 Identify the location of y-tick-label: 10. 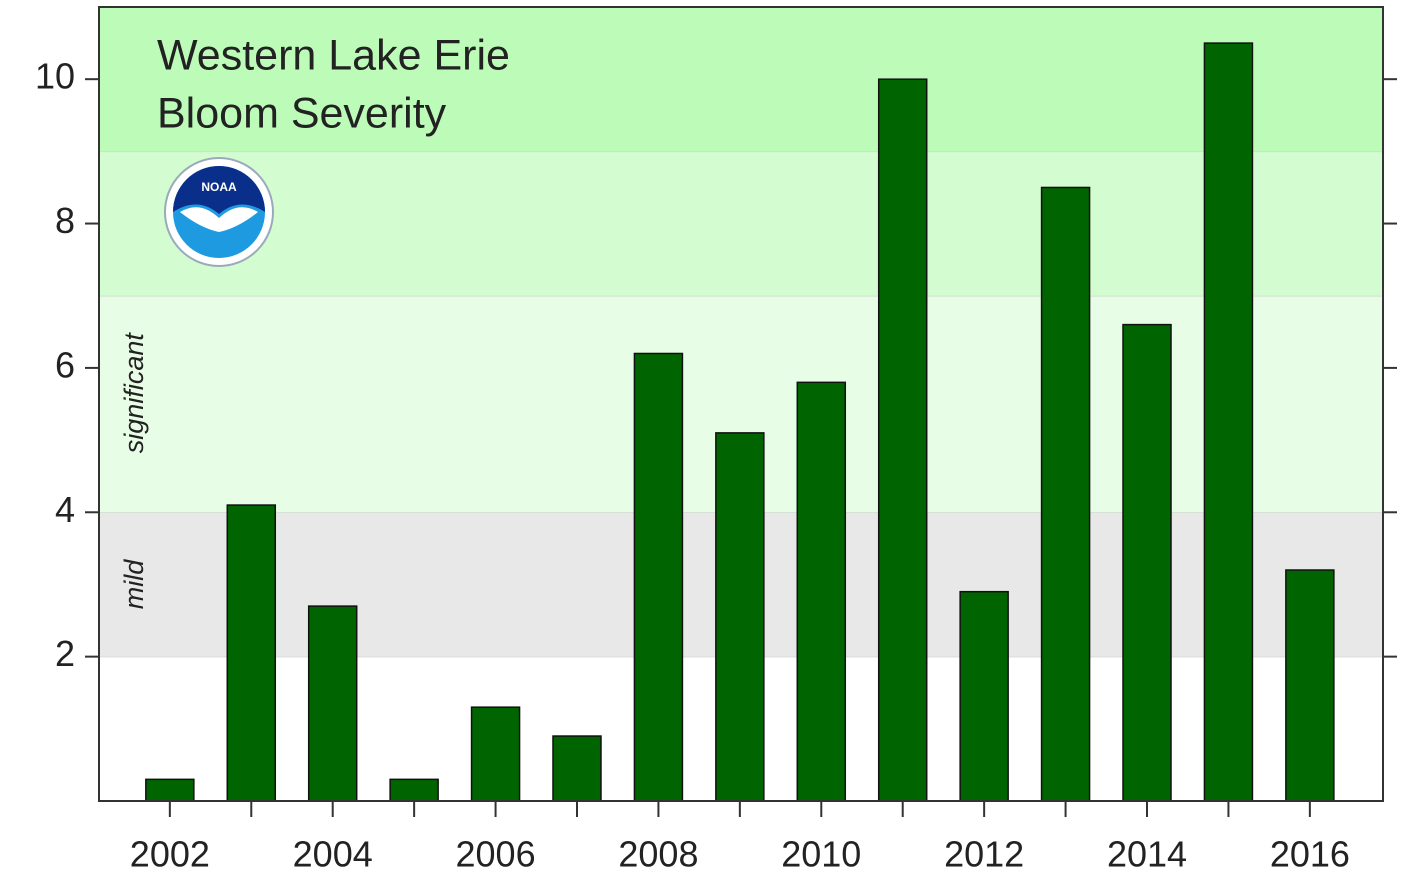
(55, 76).